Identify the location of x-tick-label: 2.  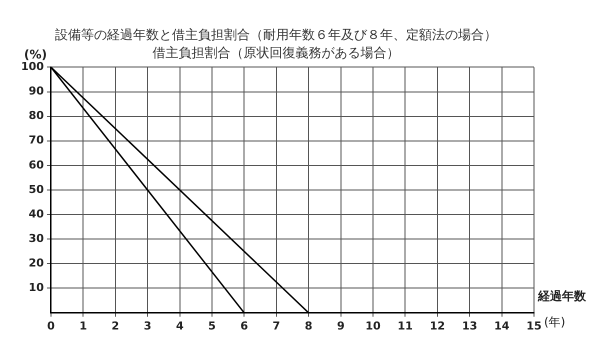
(116, 325).